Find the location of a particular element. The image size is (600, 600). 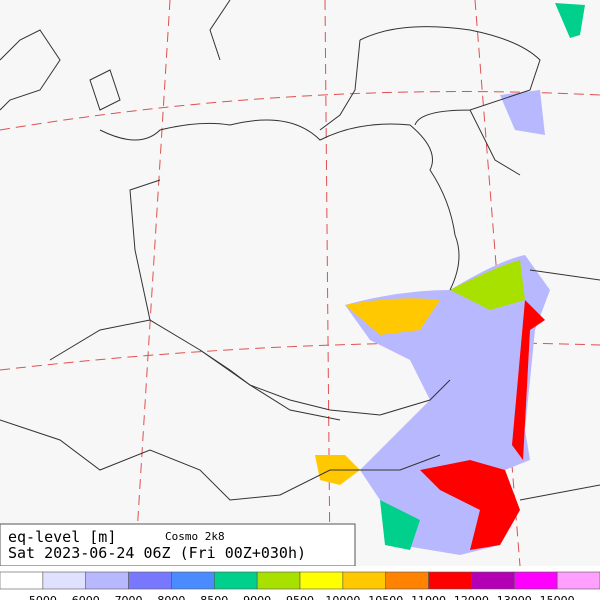

caption-box is located at coordinates (178, 545).